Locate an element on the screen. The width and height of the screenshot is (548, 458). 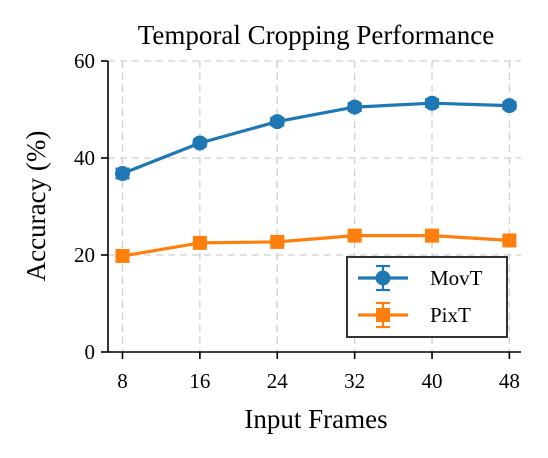
x-tick-label: 48 is located at coordinates (509, 381).